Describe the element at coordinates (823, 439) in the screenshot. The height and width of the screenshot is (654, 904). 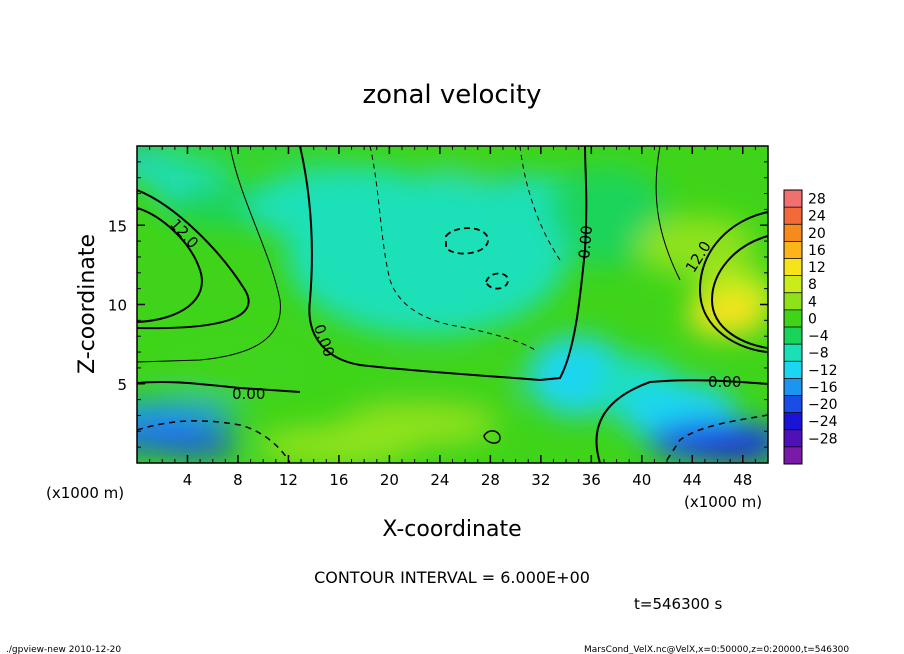
I see `colorbar-label: −28` at that location.